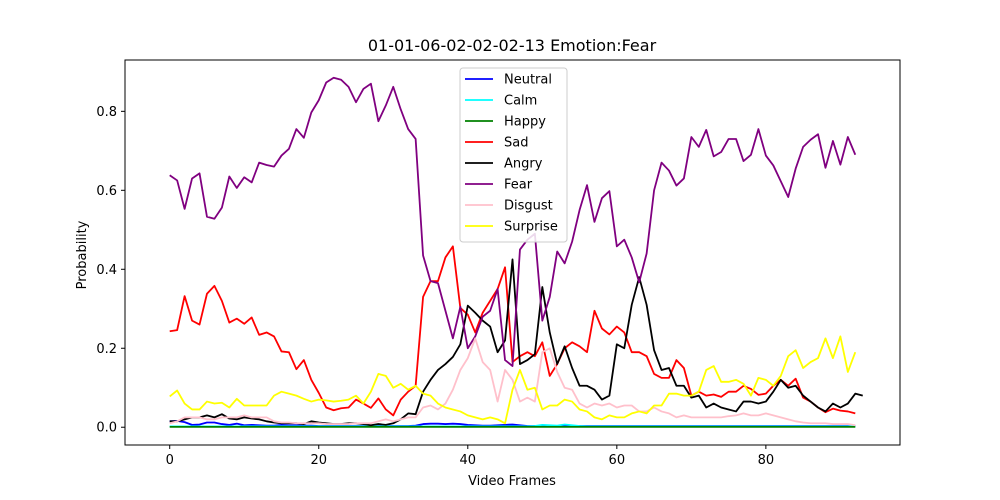 Image resolution: width=1000 pixels, height=500 pixels. What do you see at coordinates (106, 428) in the screenshot?
I see `y-tick-label: 0.0` at bounding box center [106, 428].